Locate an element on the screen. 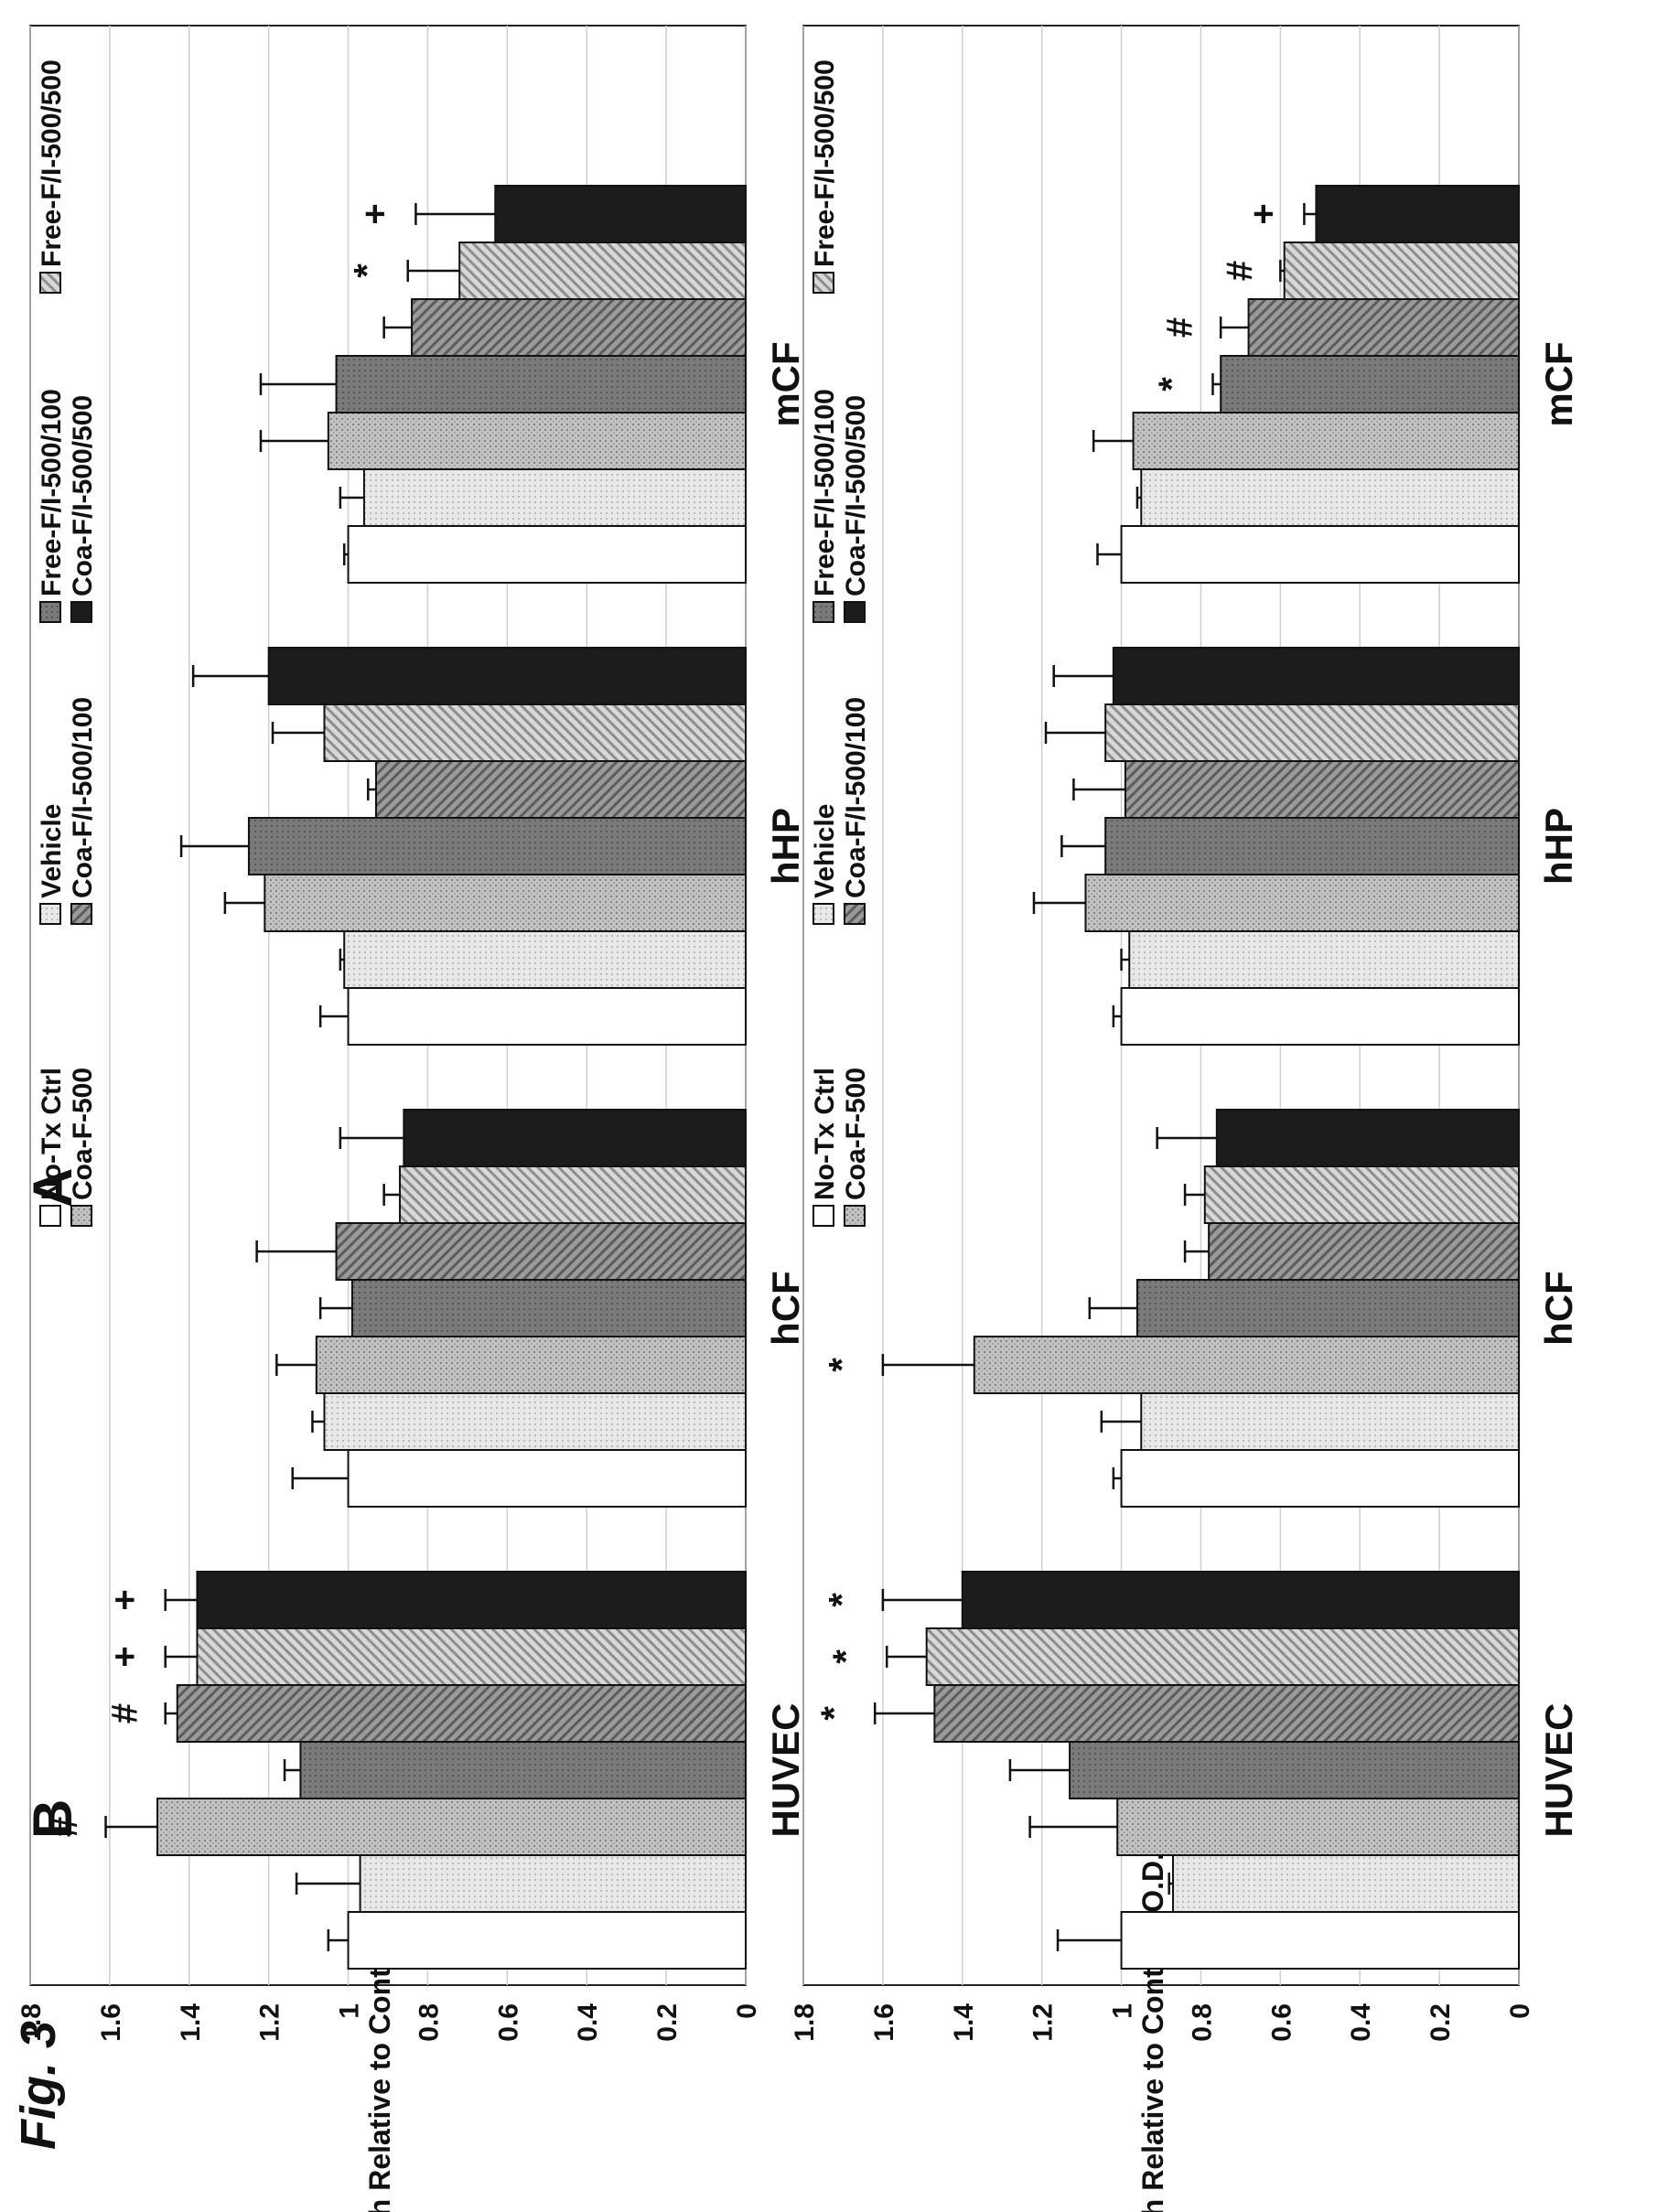 This screenshot has width=1668, height=2212. x-category-label: hHP is located at coordinates (1558, 846).